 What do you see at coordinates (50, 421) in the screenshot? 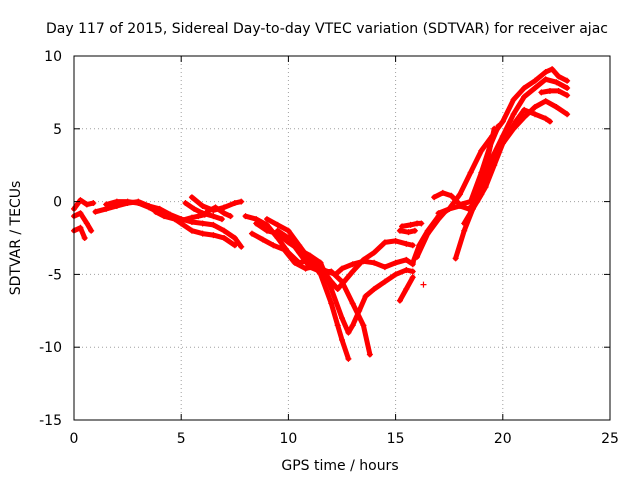
I see `y-tick-label: -15` at bounding box center [50, 421].